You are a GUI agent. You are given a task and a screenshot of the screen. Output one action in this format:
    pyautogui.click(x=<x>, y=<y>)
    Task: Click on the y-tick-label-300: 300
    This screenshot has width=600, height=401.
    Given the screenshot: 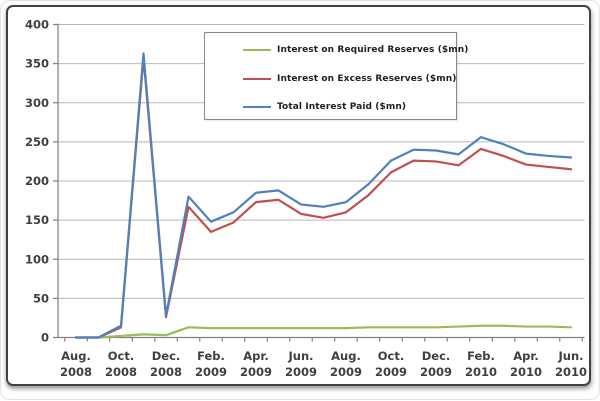 What is the action you would take?
    pyautogui.click(x=37, y=103)
    